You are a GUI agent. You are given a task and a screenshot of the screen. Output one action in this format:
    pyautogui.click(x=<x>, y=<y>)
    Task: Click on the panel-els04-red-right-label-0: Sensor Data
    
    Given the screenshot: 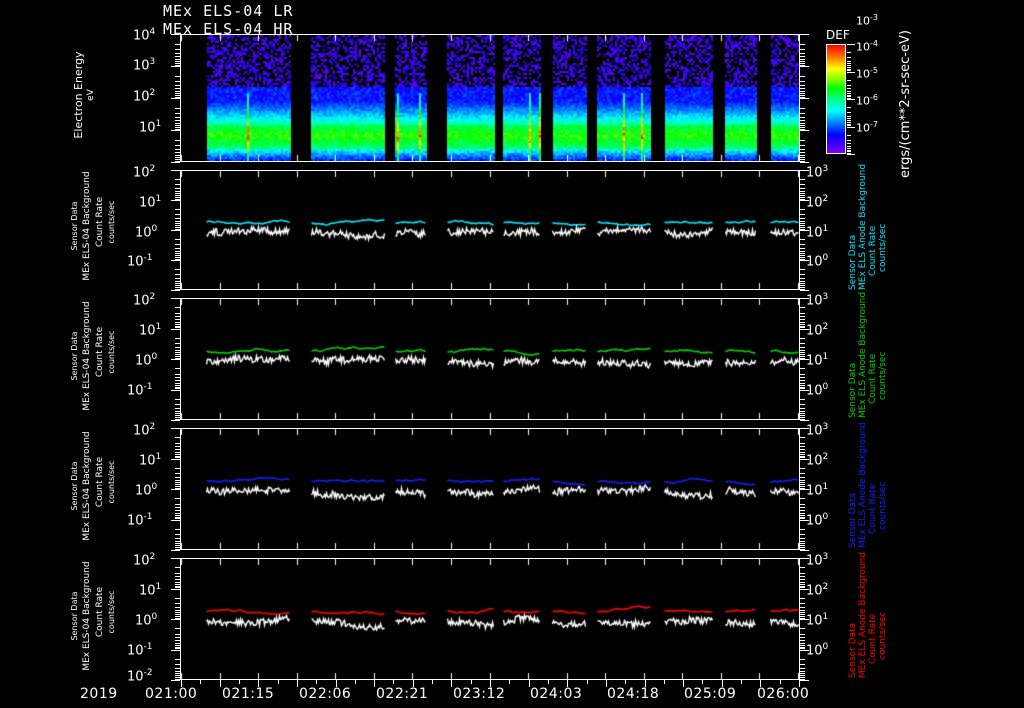 What is the action you would take?
    pyautogui.click(x=853, y=650)
    